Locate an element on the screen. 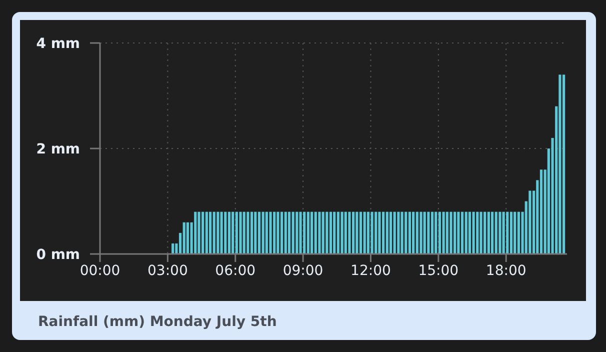  y-tick-label: 2 mm is located at coordinates (58, 149).